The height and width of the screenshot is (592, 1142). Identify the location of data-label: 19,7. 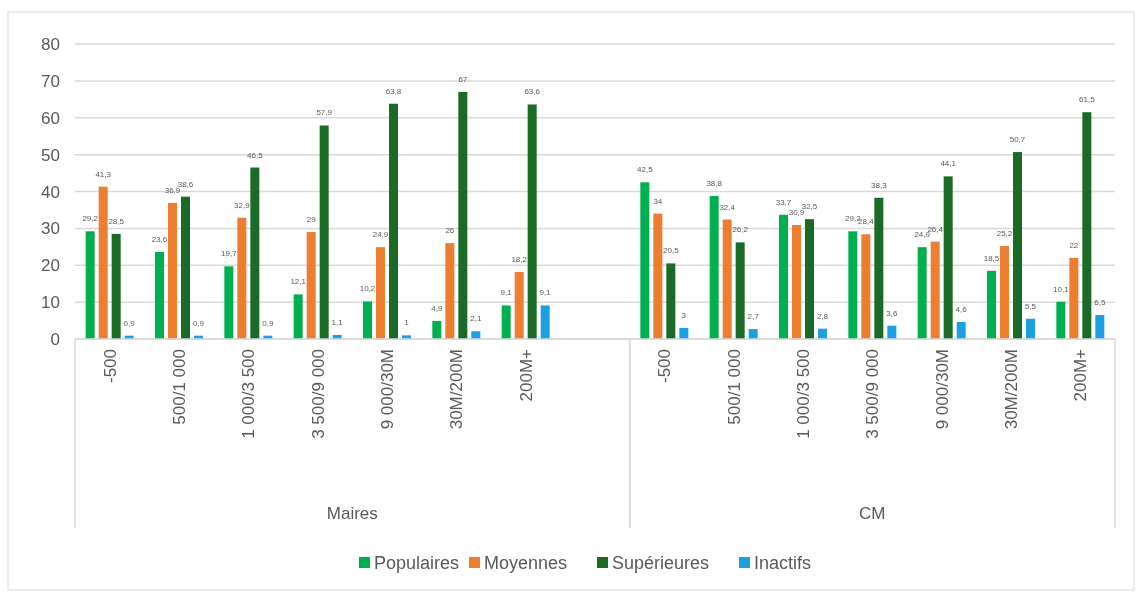
(229, 254).